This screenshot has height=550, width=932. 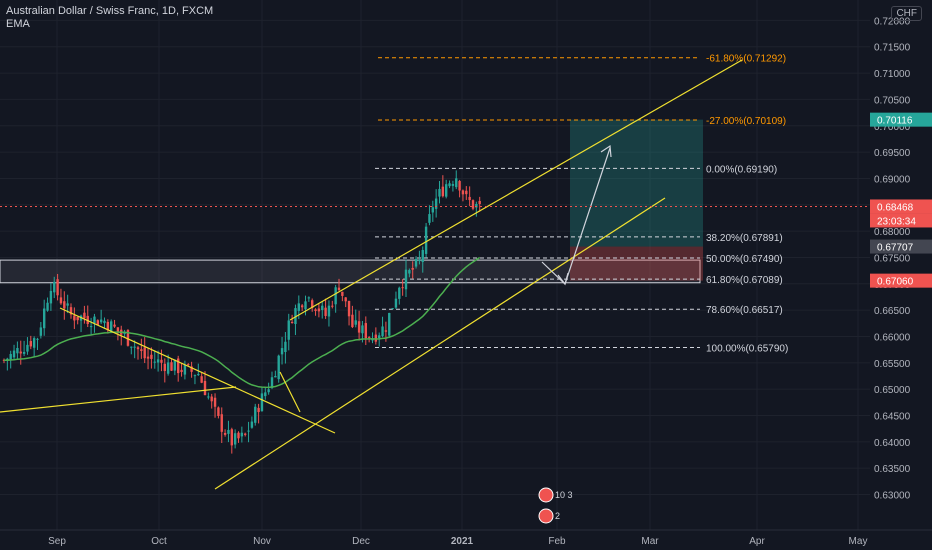 I want to click on time-tick-label: Sep, so click(x=57, y=541).